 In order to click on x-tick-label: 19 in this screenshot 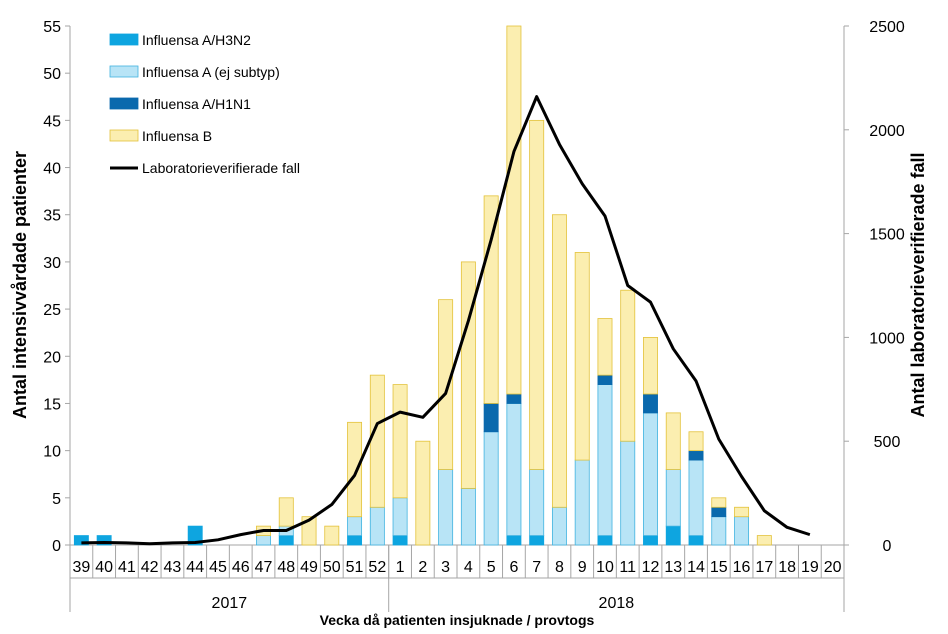, I will do `click(810, 567)`.